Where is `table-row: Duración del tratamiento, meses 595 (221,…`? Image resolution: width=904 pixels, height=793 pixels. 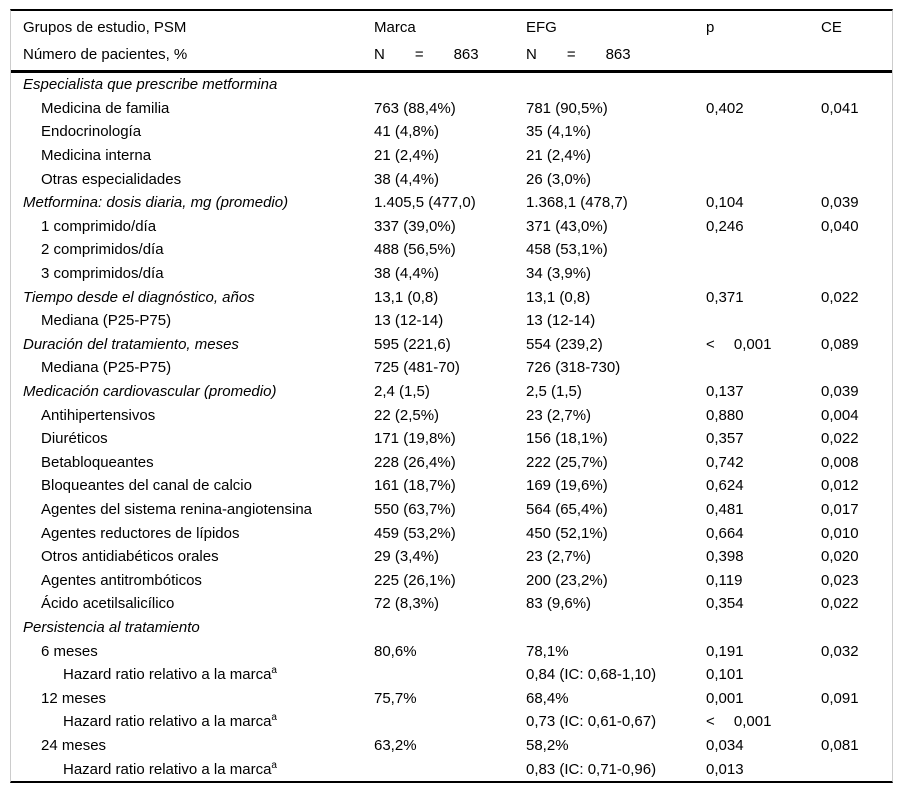
table-row: Duración del tratamiento, meses 595 (221,… is located at coordinates (451, 345).